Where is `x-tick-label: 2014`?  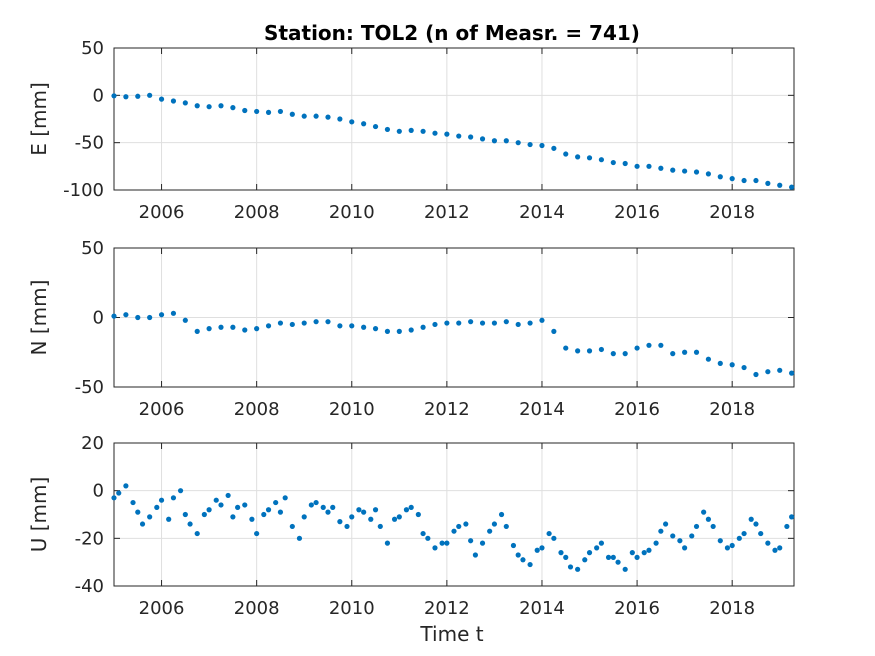
x-tick-label: 2014 is located at coordinates (542, 608).